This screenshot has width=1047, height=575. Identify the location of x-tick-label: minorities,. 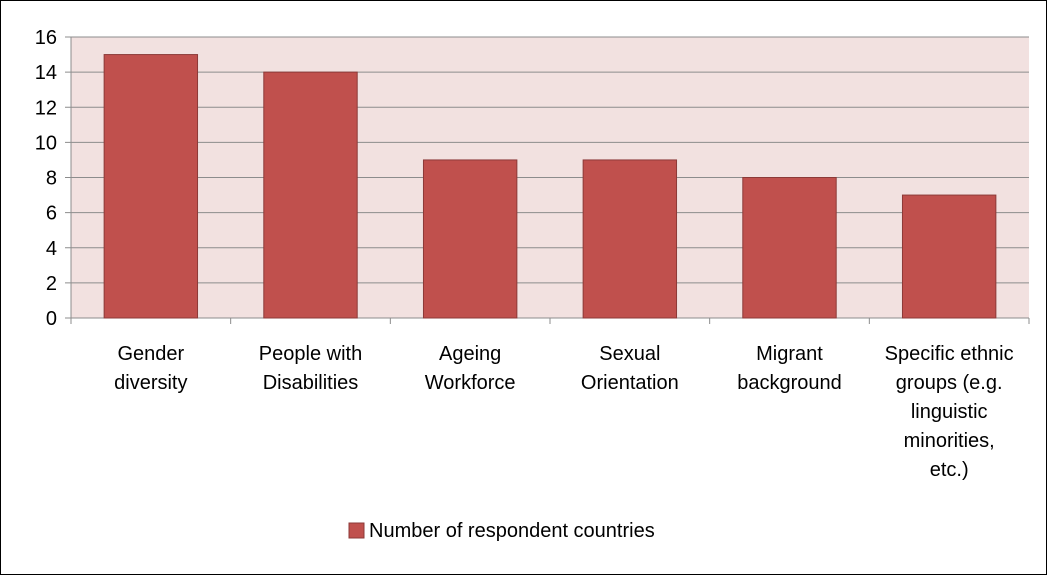
(949, 441).